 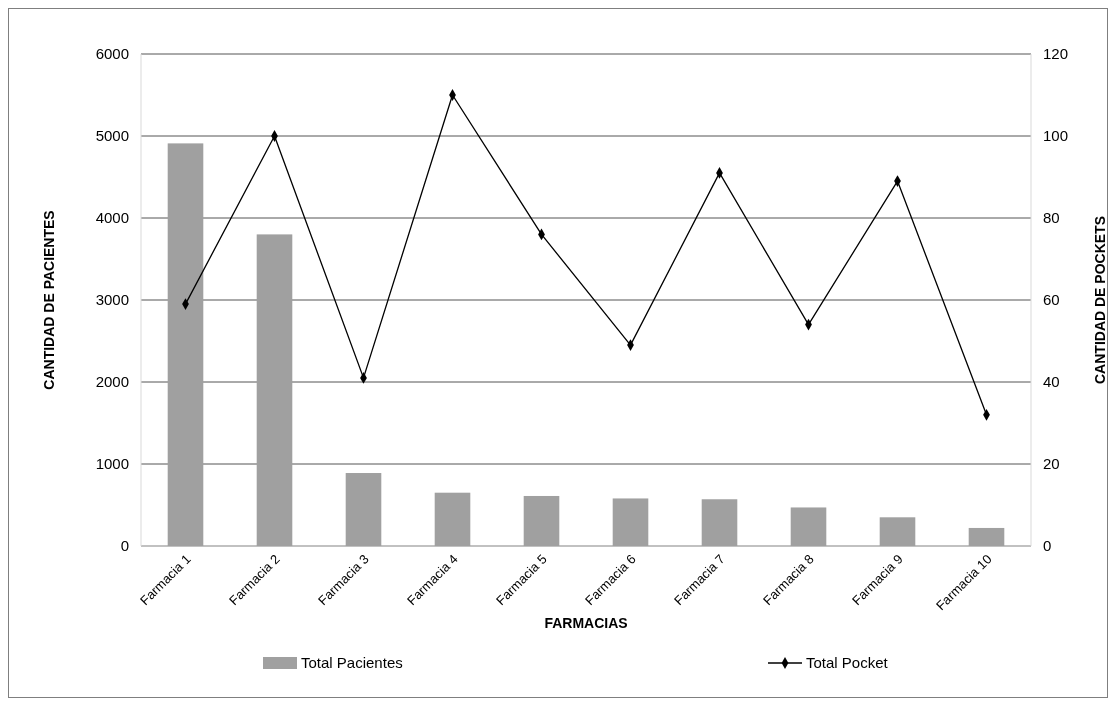 What do you see at coordinates (112, 300) in the screenshot?
I see `y-tick-label: 3000` at bounding box center [112, 300].